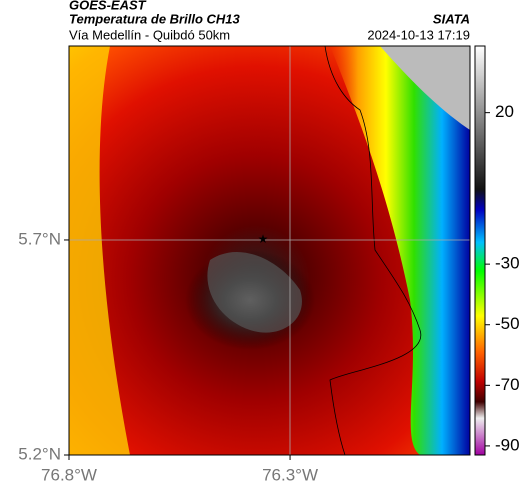 The image size is (526, 496). What do you see at coordinates (155, 18) in the screenshot?
I see `title: Temperatura de Brillo CH13` at bounding box center [155, 18].